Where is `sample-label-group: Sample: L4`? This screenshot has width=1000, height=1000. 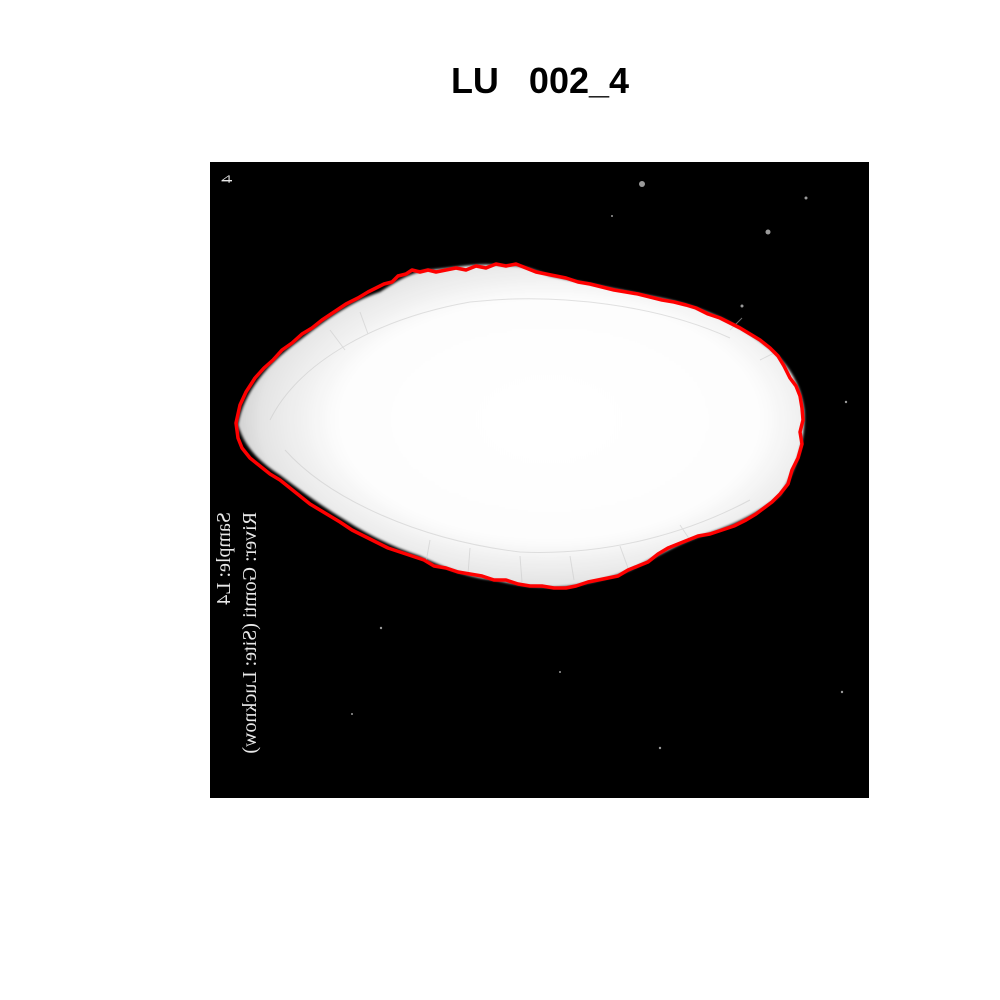 sample-label-group: Sample: L4 is located at coordinates (224, 558).